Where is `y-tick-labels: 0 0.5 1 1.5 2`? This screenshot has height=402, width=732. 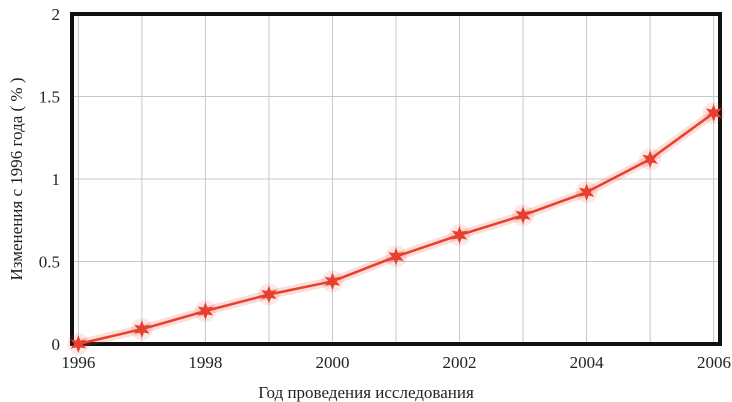 y-tick-labels: 0 0.5 1 1.5 2 is located at coordinates (49, 179).